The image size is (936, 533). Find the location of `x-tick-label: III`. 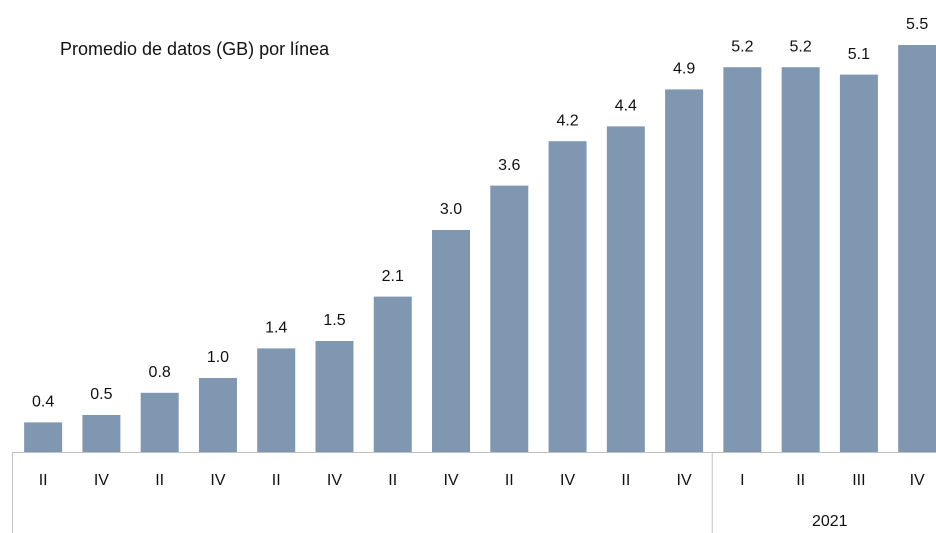

x-tick-label: III is located at coordinates (858, 480).